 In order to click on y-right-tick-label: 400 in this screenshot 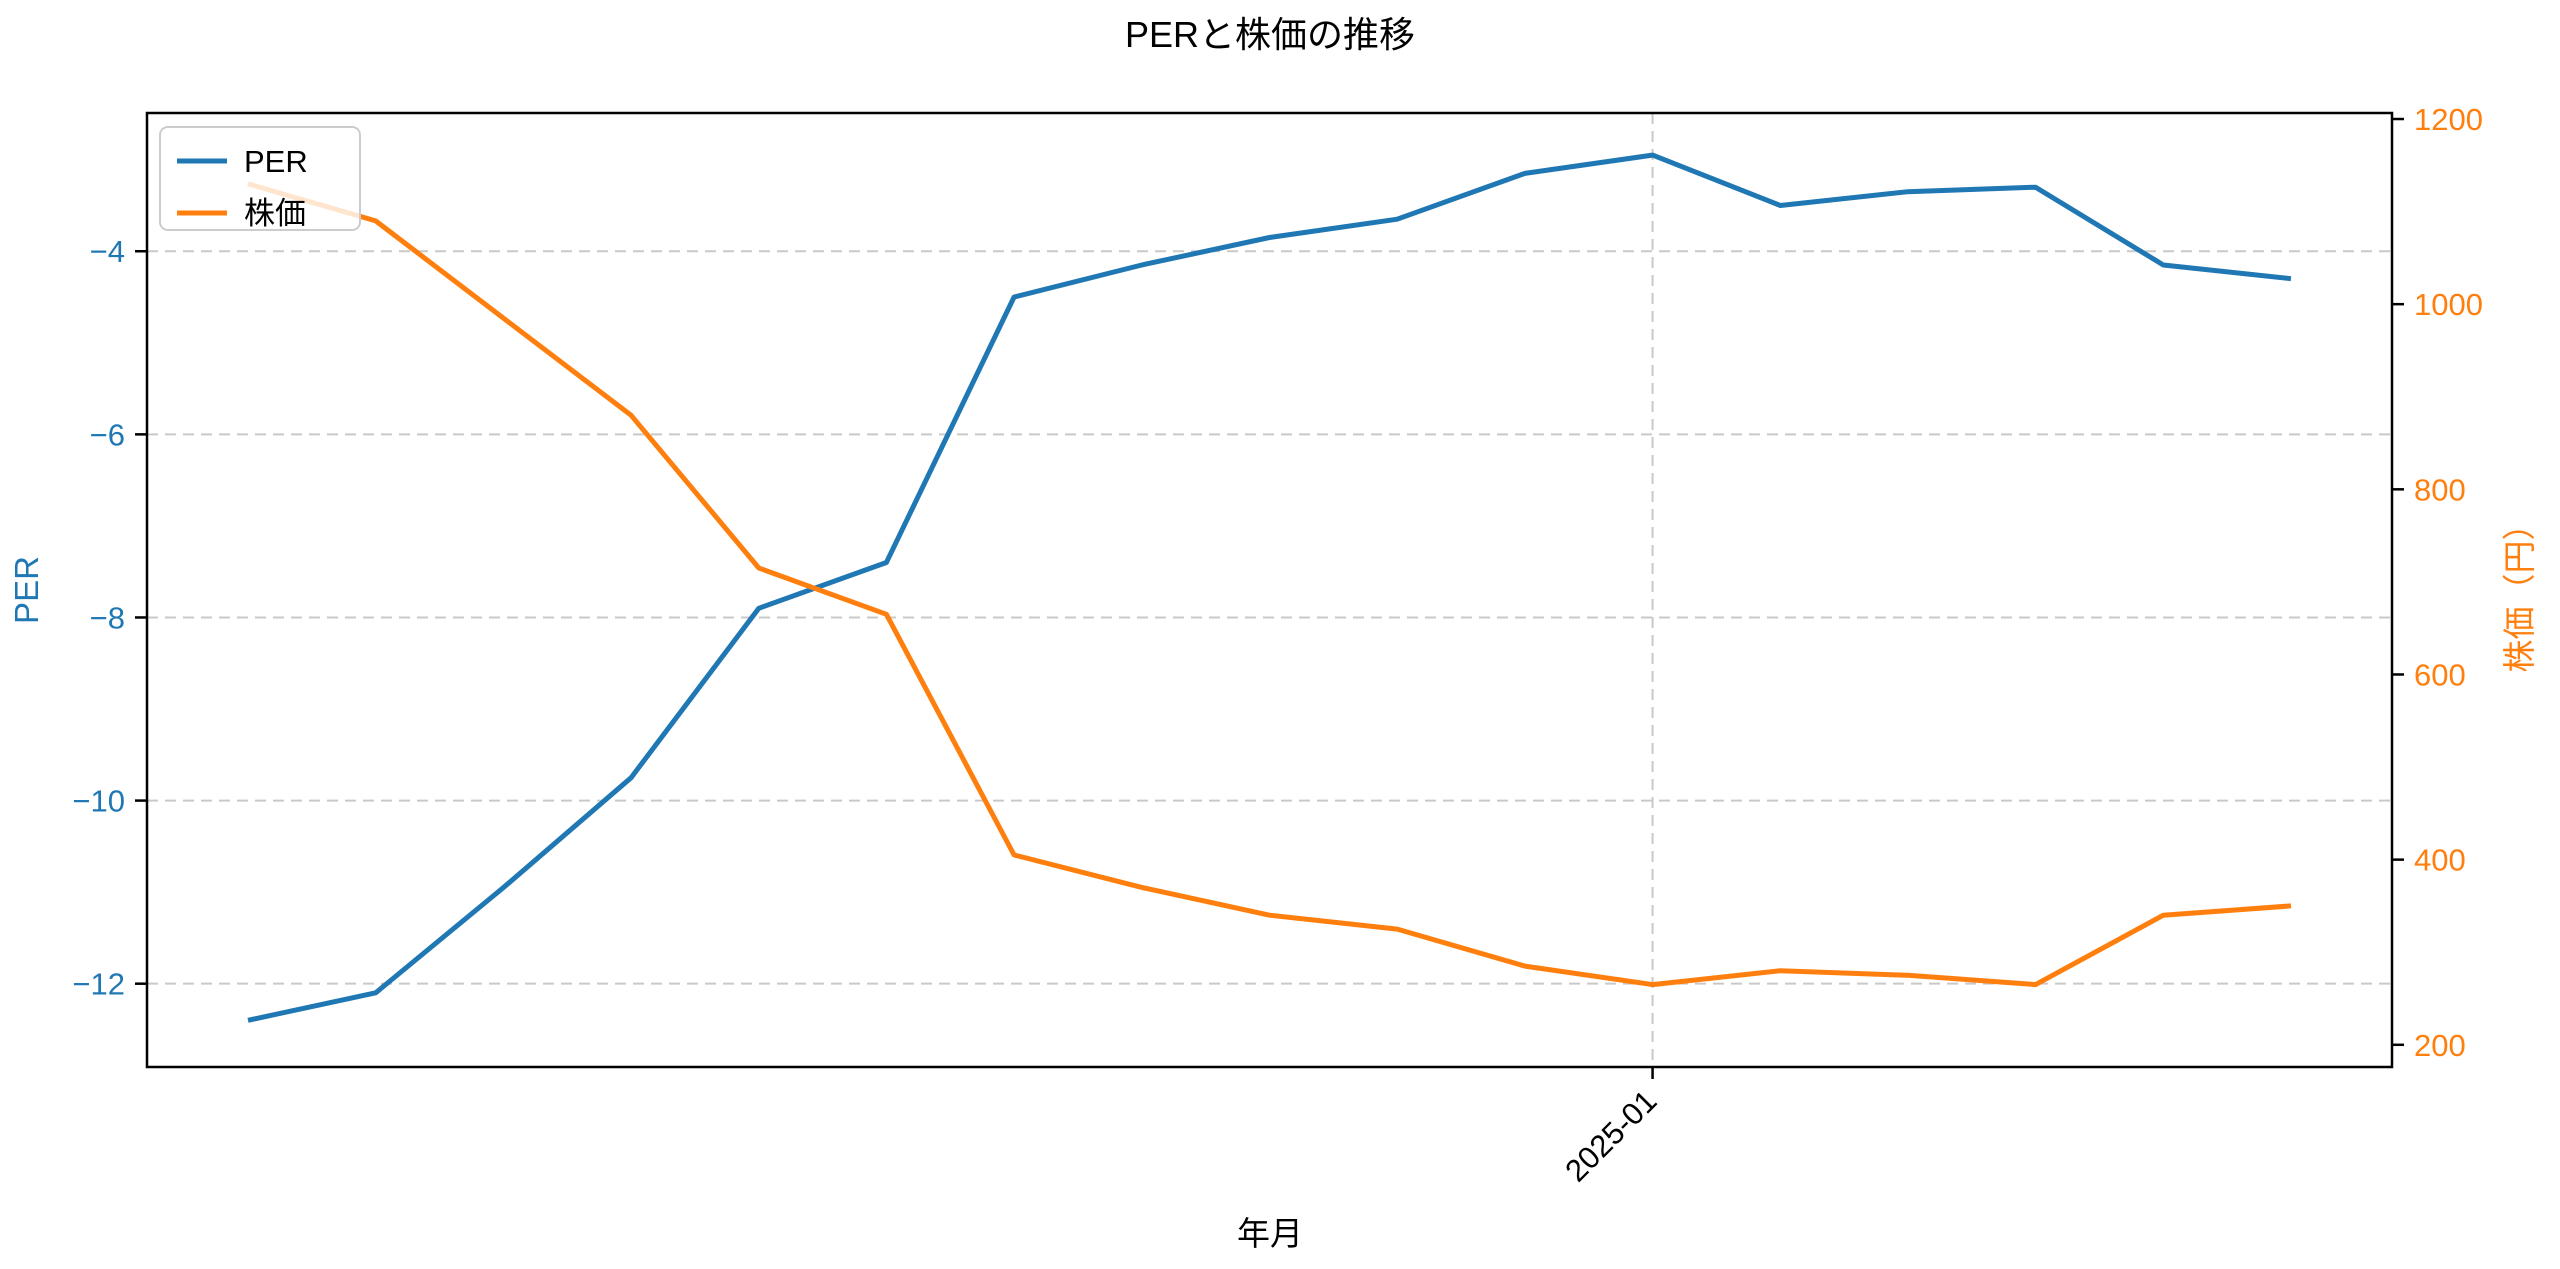, I will do `click(2440, 860)`.